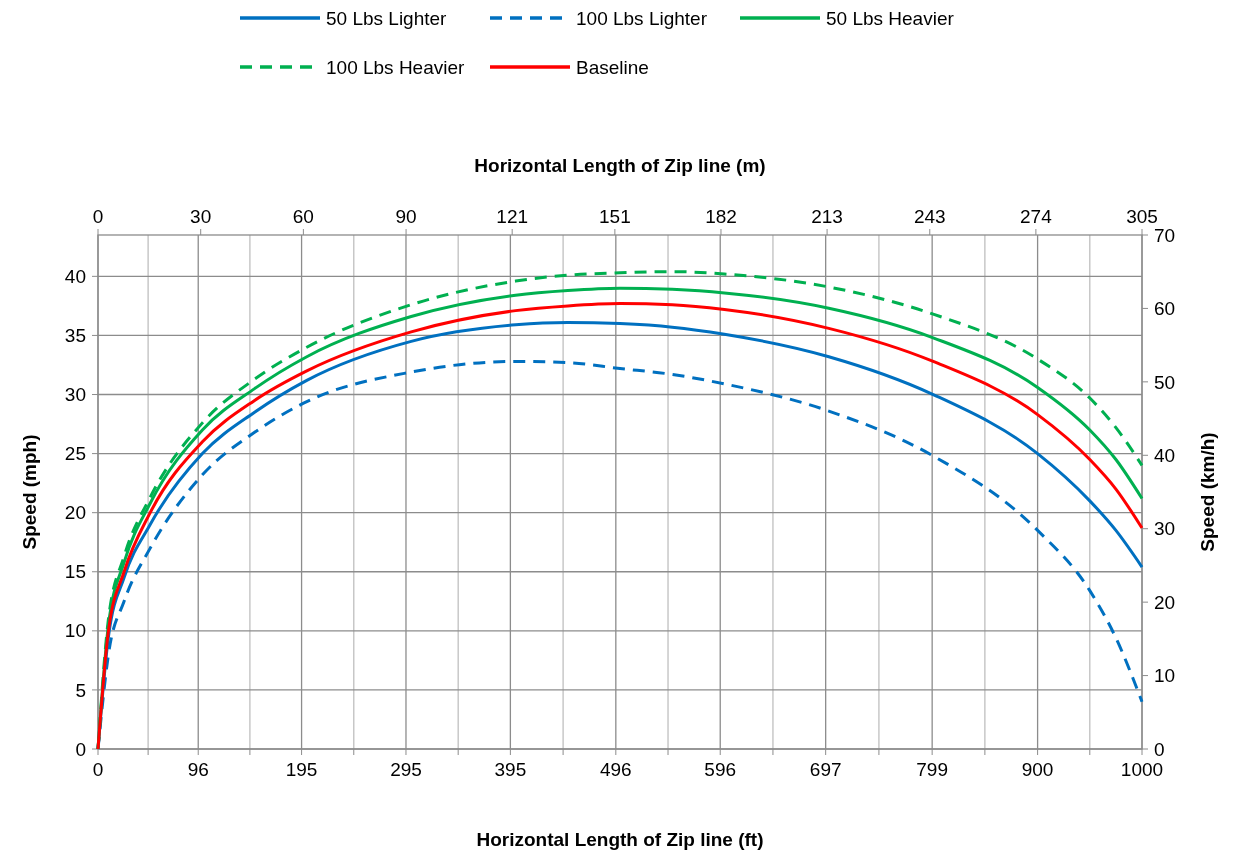 The image size is (1239, 854). Describe the element at coordinates (80, 749) in the screenshot. I see `y-tick-label: 0` at that location.